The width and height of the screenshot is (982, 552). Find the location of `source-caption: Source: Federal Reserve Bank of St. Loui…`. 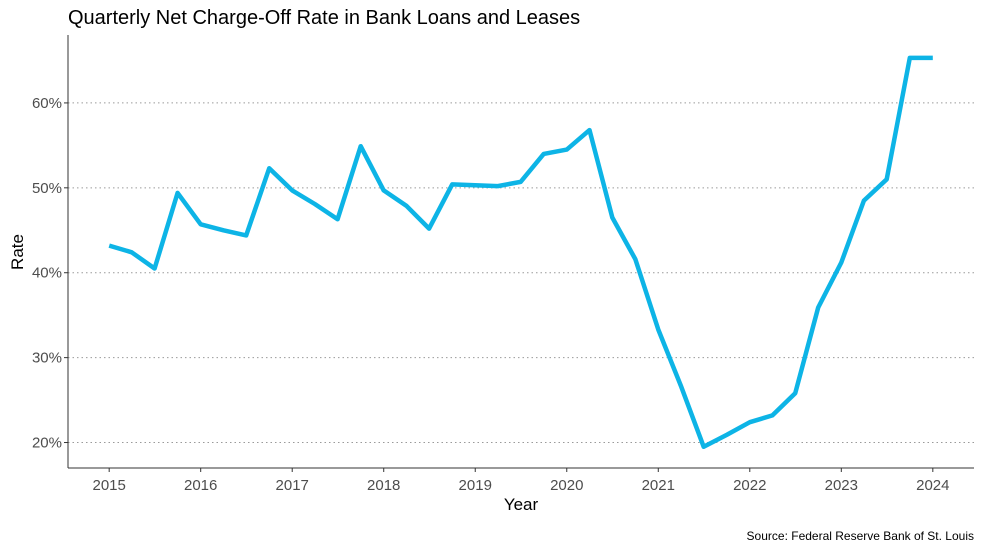

source-caption: Source: Federal Reserve Bank of St. Loui… is located at coordinates (860, 536).